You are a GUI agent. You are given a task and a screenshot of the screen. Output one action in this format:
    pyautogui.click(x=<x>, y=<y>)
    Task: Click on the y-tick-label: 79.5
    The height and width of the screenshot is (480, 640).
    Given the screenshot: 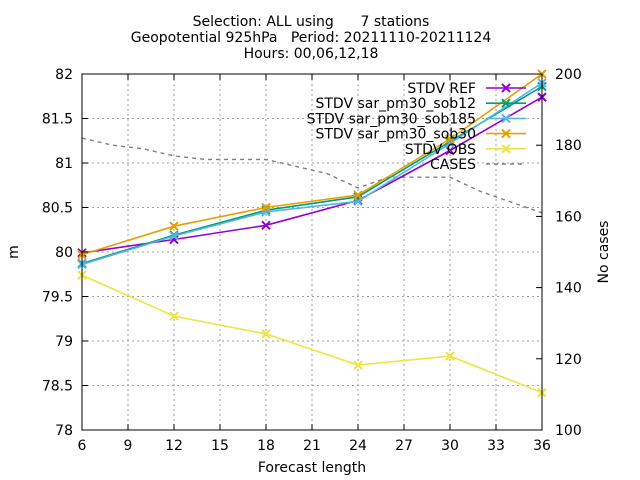 What is the action you would take?
    pyautogui.click(x=57, y=298)
    